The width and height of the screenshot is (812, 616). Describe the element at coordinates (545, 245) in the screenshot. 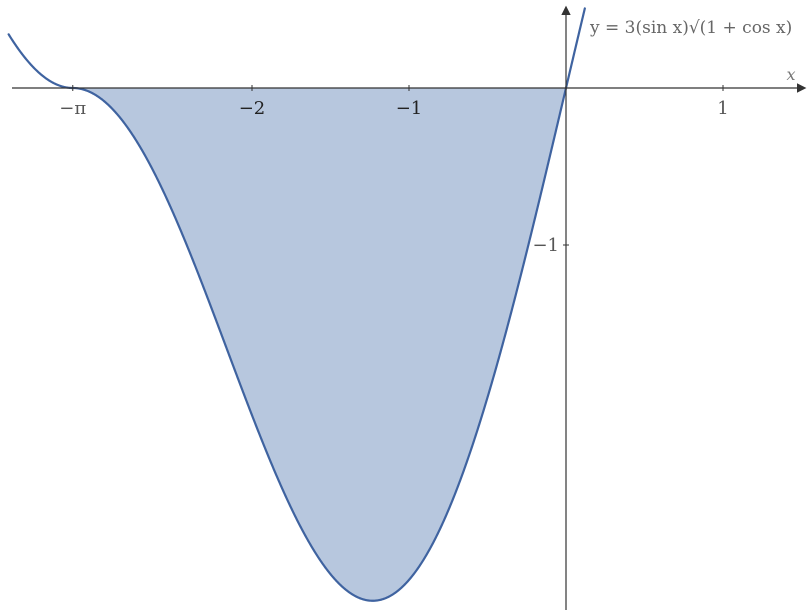

I see `y-tick-label: −1` at that location.